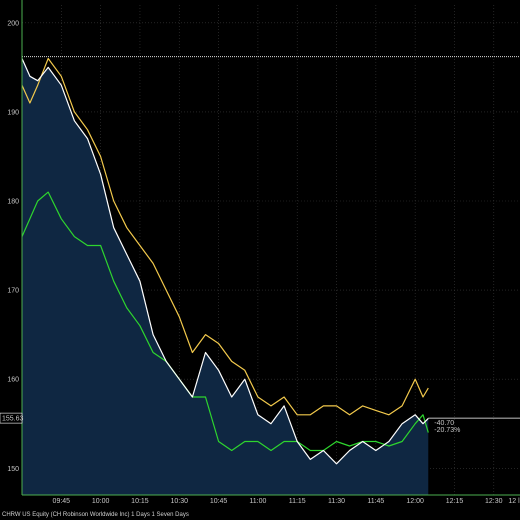  I want to click on y-tick-label: 190, so click(13, 112).